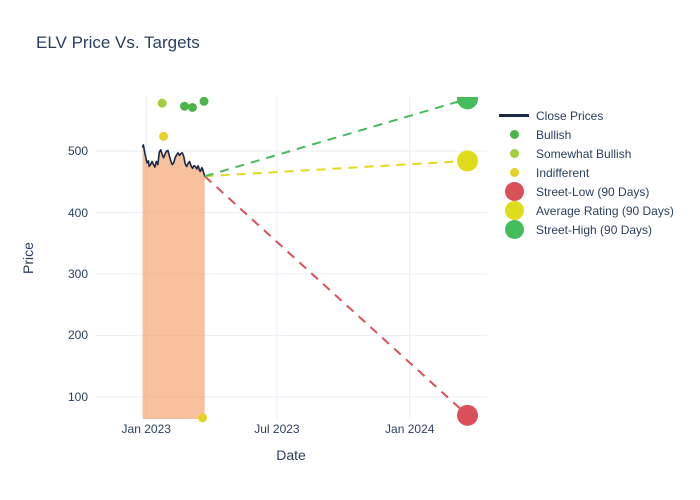 Image resolution: width=700 pixels, height=500 pixels. What do you see at coordinates (593, 191) in the screenshot?
I see `legend-label: Street-Low (90 Days)` at bounding box center [593, 191].